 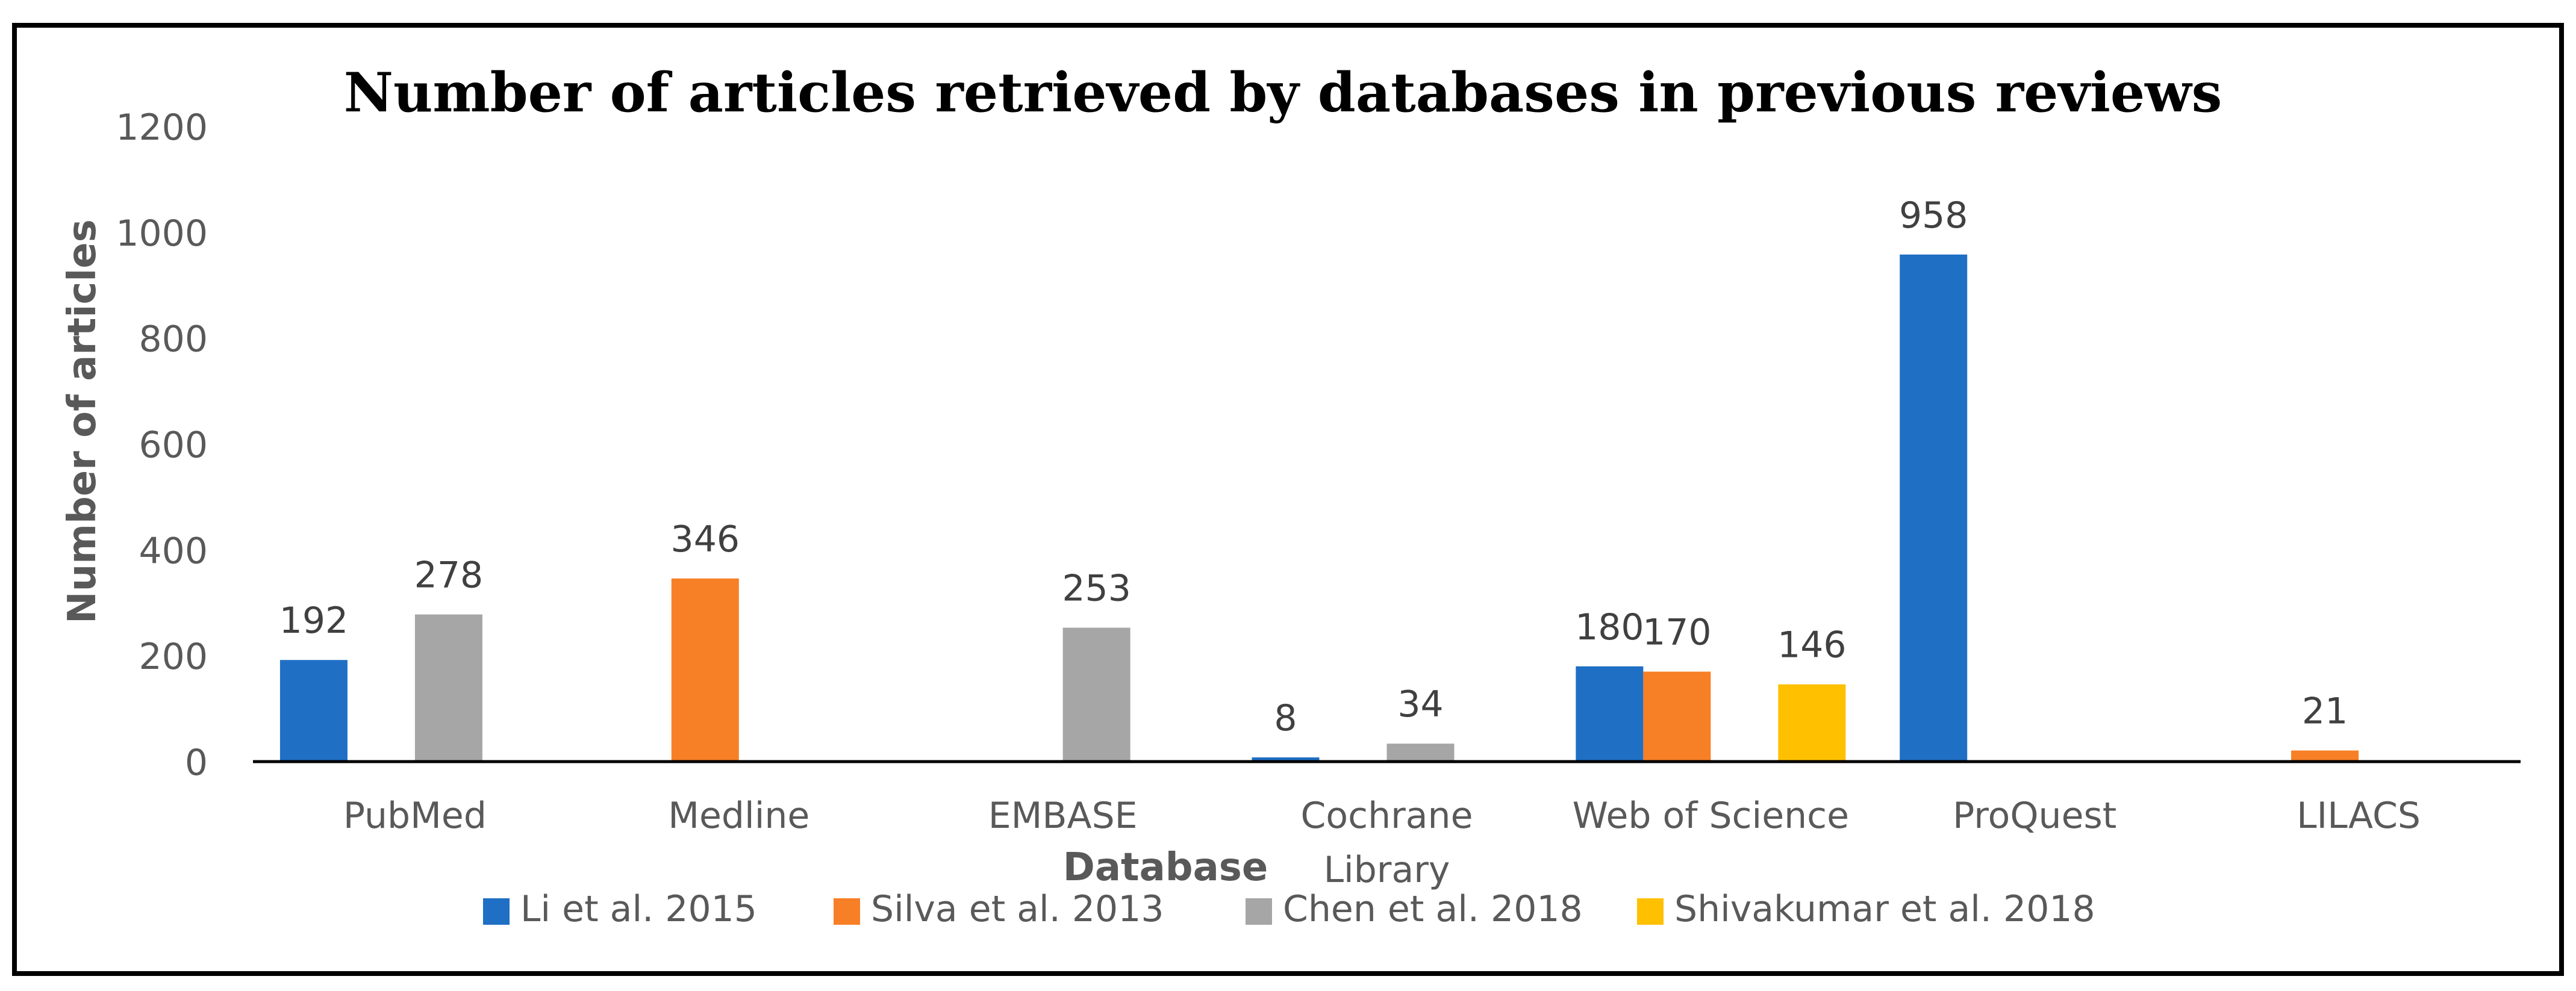 What do you see at coordinates (2359, 816) in the screenshot?
I see `x-tick-label: LILACS` at bounding box center [2359, 816].